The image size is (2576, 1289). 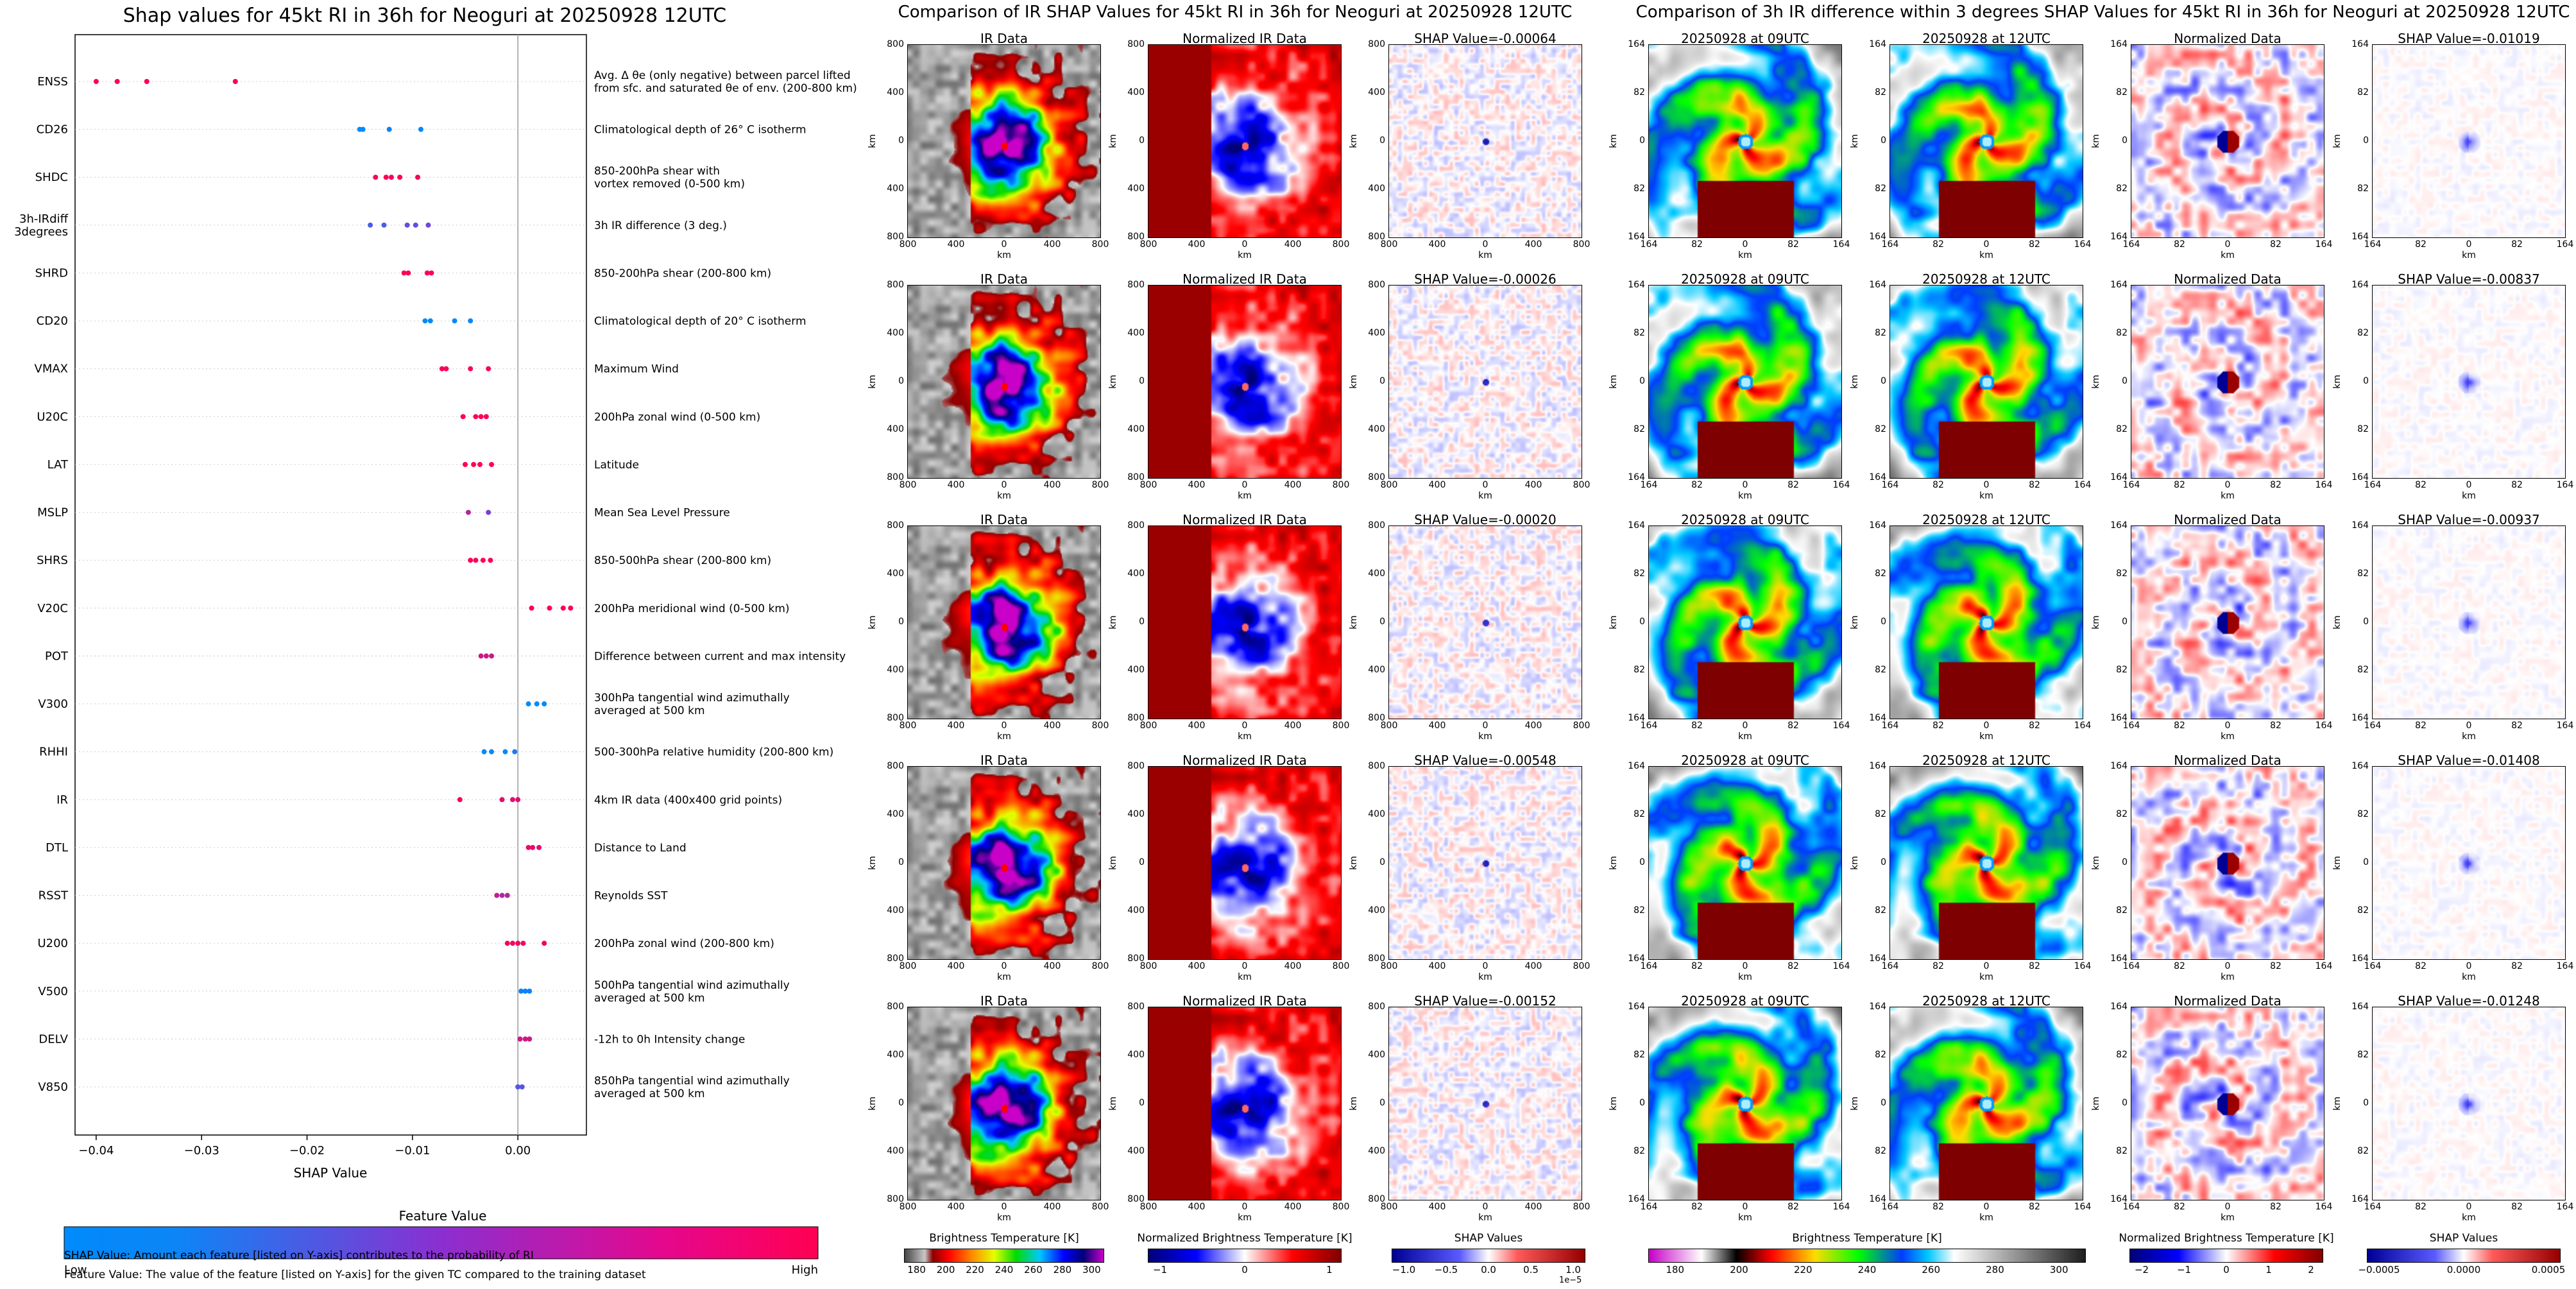 I want to click on panel-title: Normalized IR Data, so click(x=1244, y=279).